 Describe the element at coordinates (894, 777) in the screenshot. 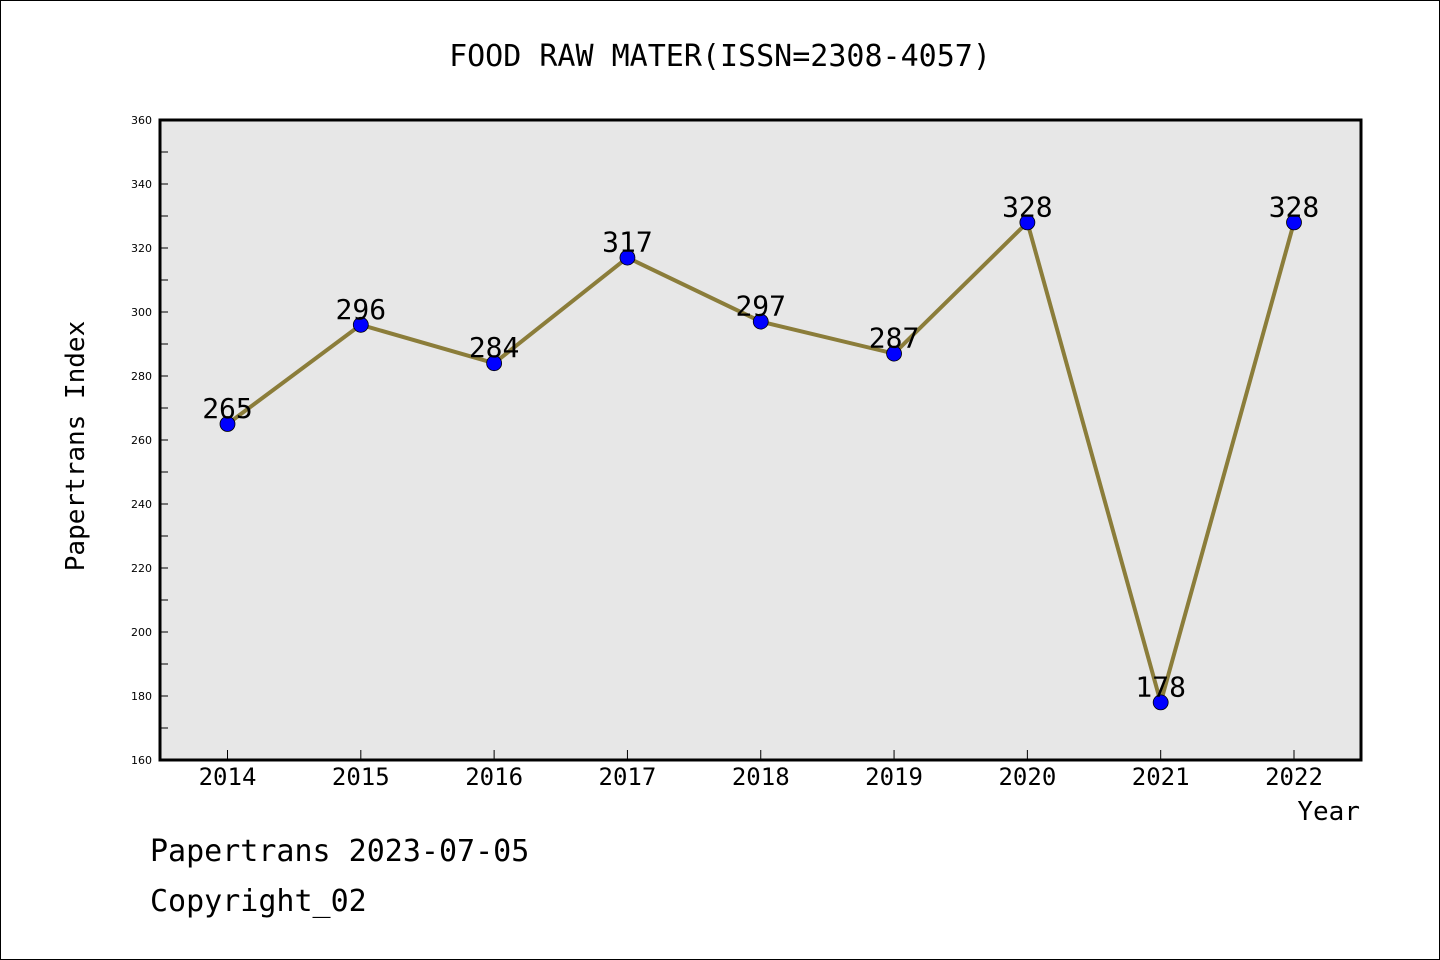

I see `x-tick-label: 2019` at that location.